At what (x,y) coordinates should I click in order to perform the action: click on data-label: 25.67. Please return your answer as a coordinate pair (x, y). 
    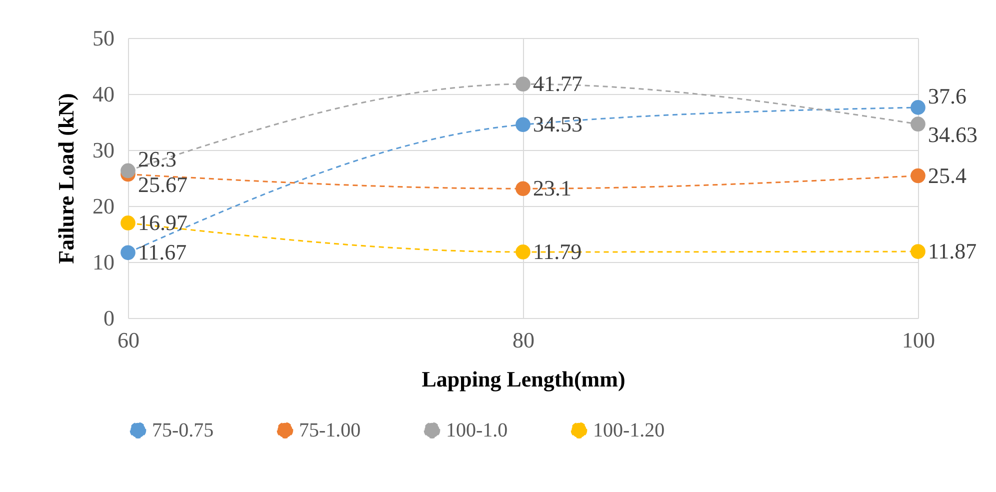
    Looking at the image, I should click on (163, 185).